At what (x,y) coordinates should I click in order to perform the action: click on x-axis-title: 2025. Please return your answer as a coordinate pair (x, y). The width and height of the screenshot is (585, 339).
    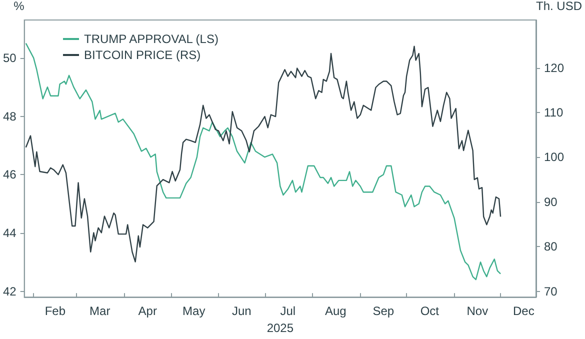
    Looking at the image, I should click on (280, 328).